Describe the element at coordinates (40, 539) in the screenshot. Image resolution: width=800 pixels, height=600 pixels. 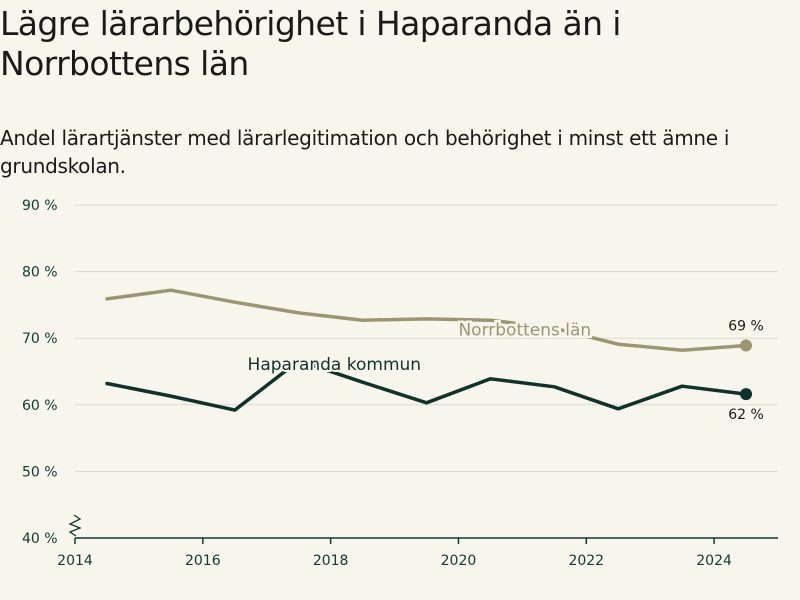
I see `y-tick-label: 40 %` at that location.